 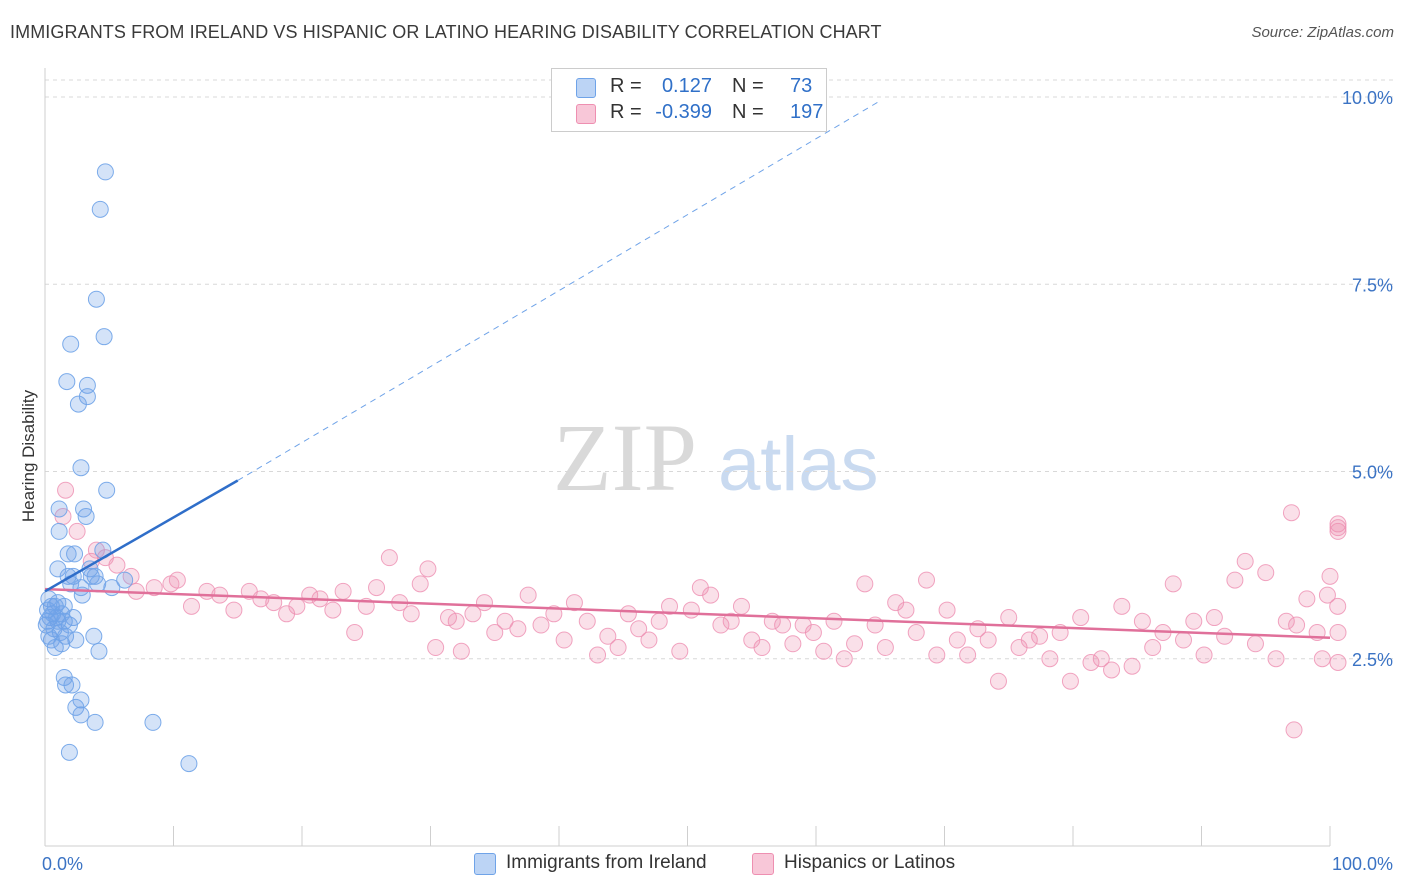 I want to click on legend-r-value-hispanic: -0.399, so click(x=683, y=112).